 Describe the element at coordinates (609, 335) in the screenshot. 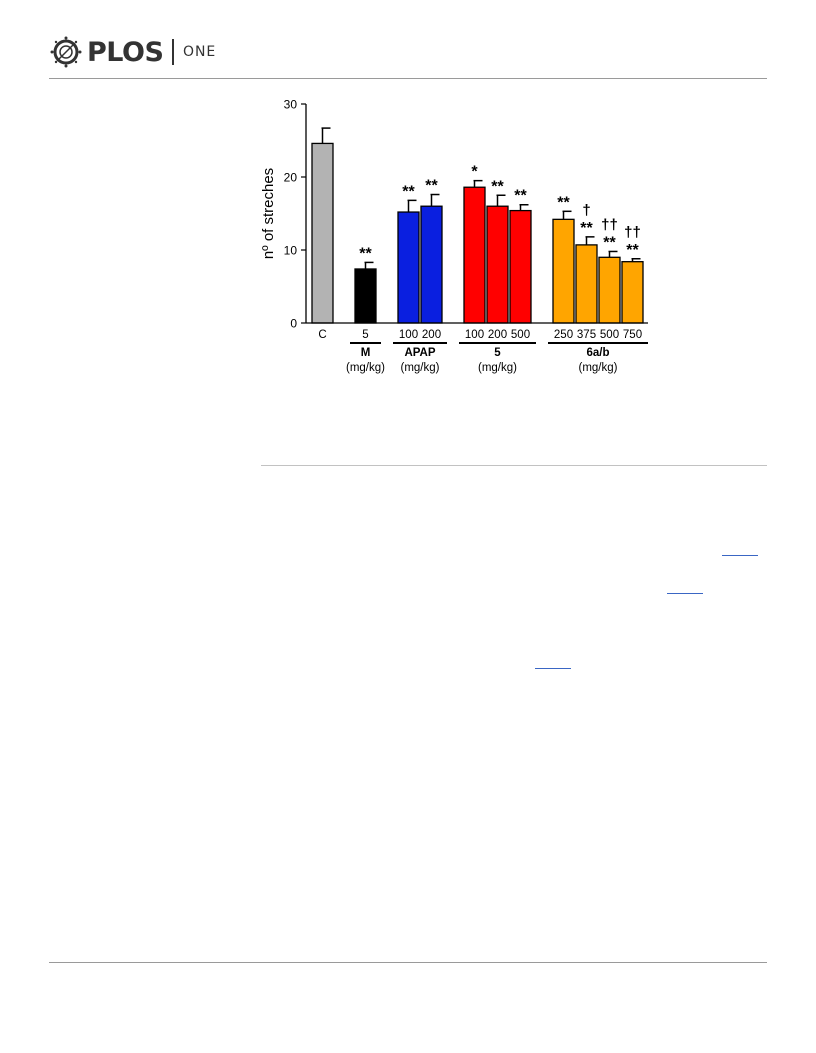

I see `x-tick-label-9: 500` at that location.